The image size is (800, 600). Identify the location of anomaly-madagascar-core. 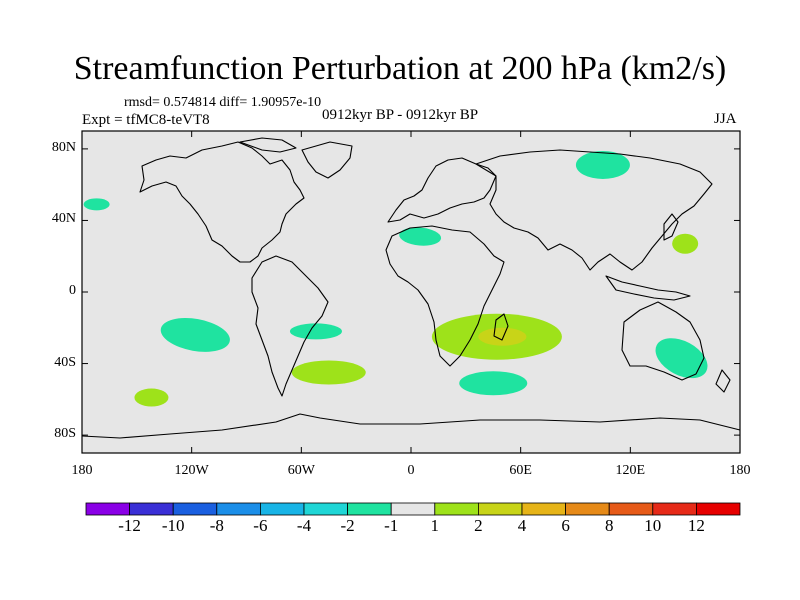
(502, 336).